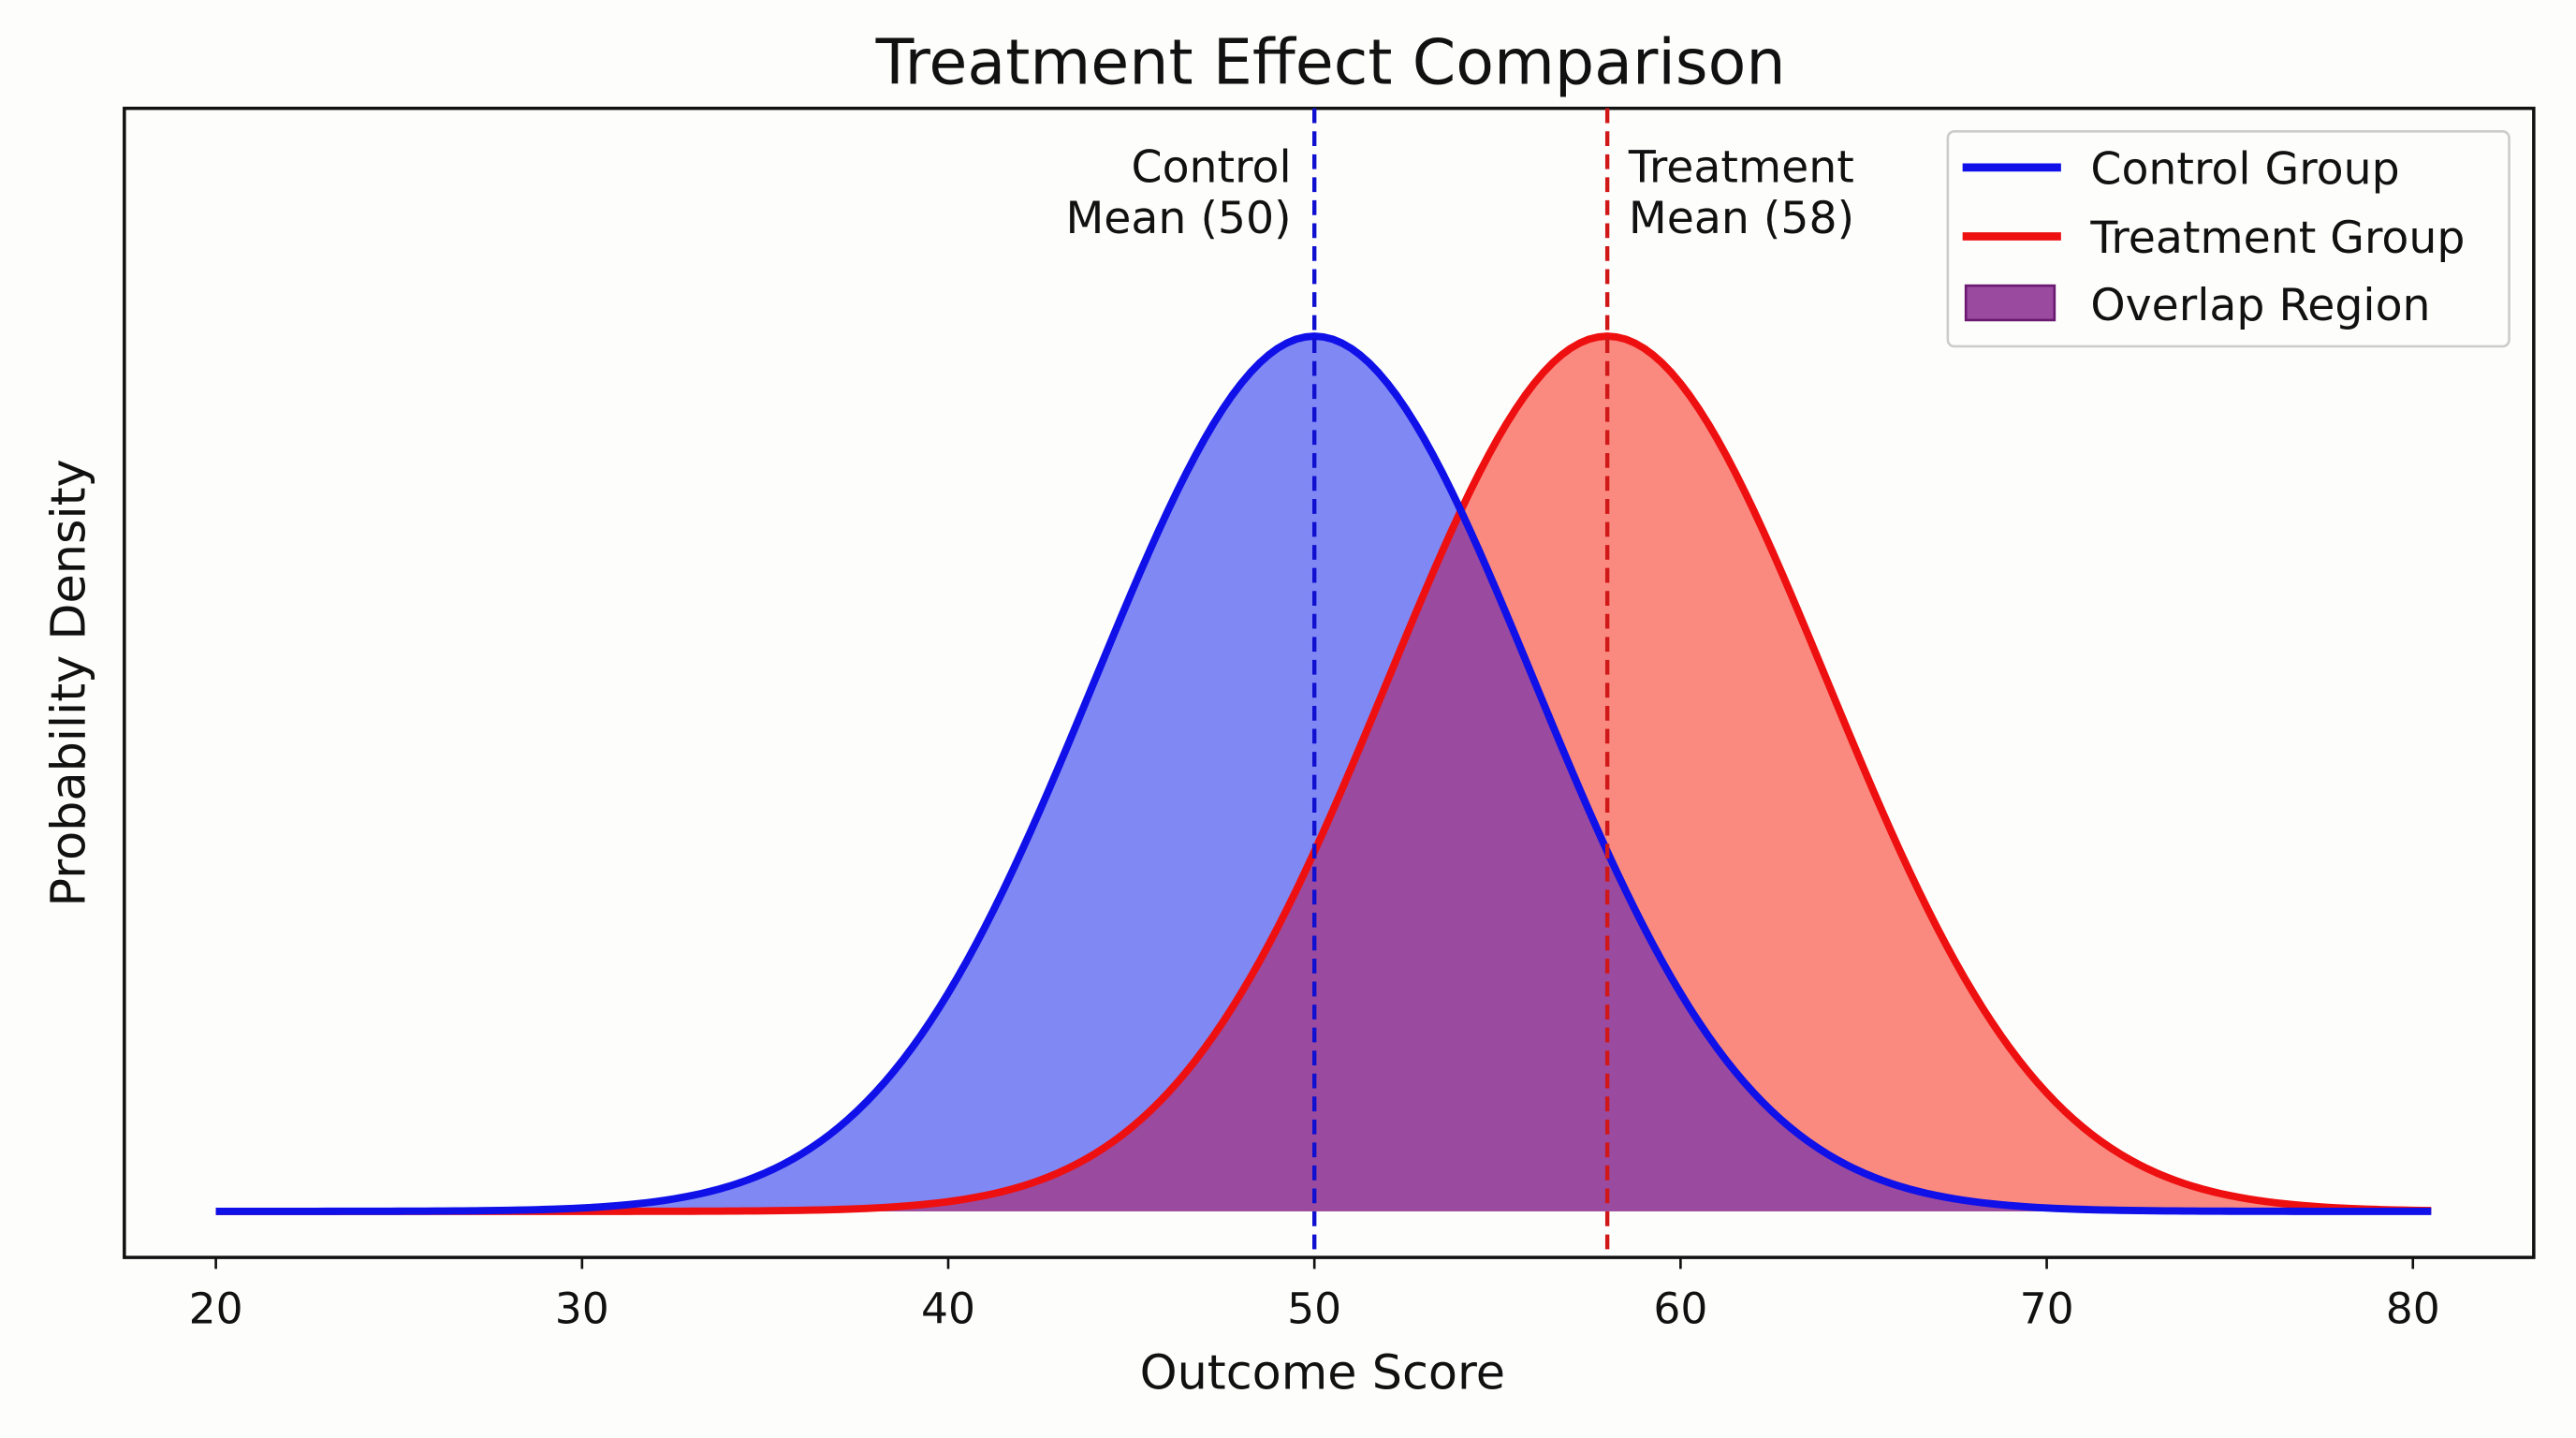 The height and width of the screenshot is (1438, 2576). I want to click on x-tick-label: 30, so click(582, 1308).